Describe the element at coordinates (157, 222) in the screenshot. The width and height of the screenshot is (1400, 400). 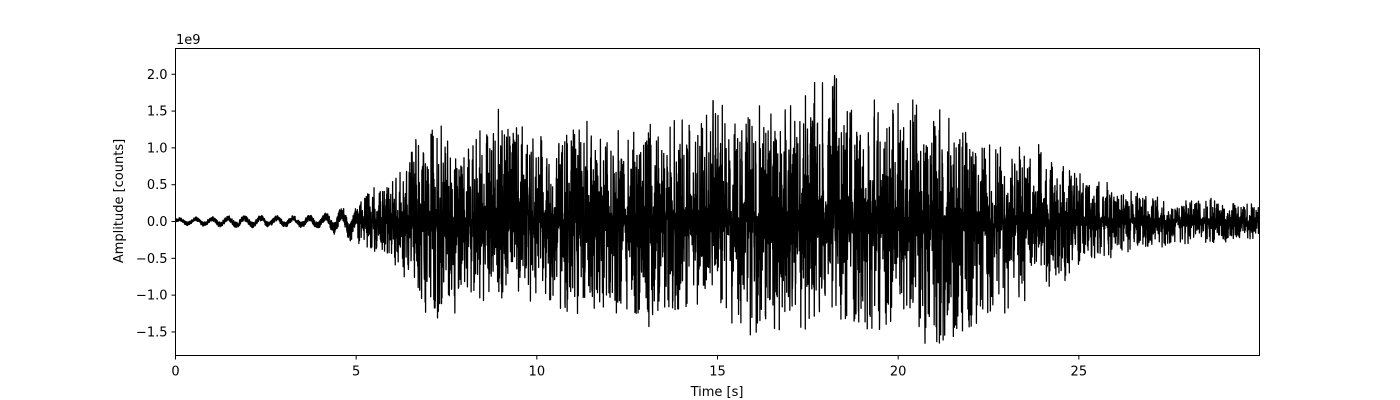
I see `y-tick-label: 0.0` at that location.